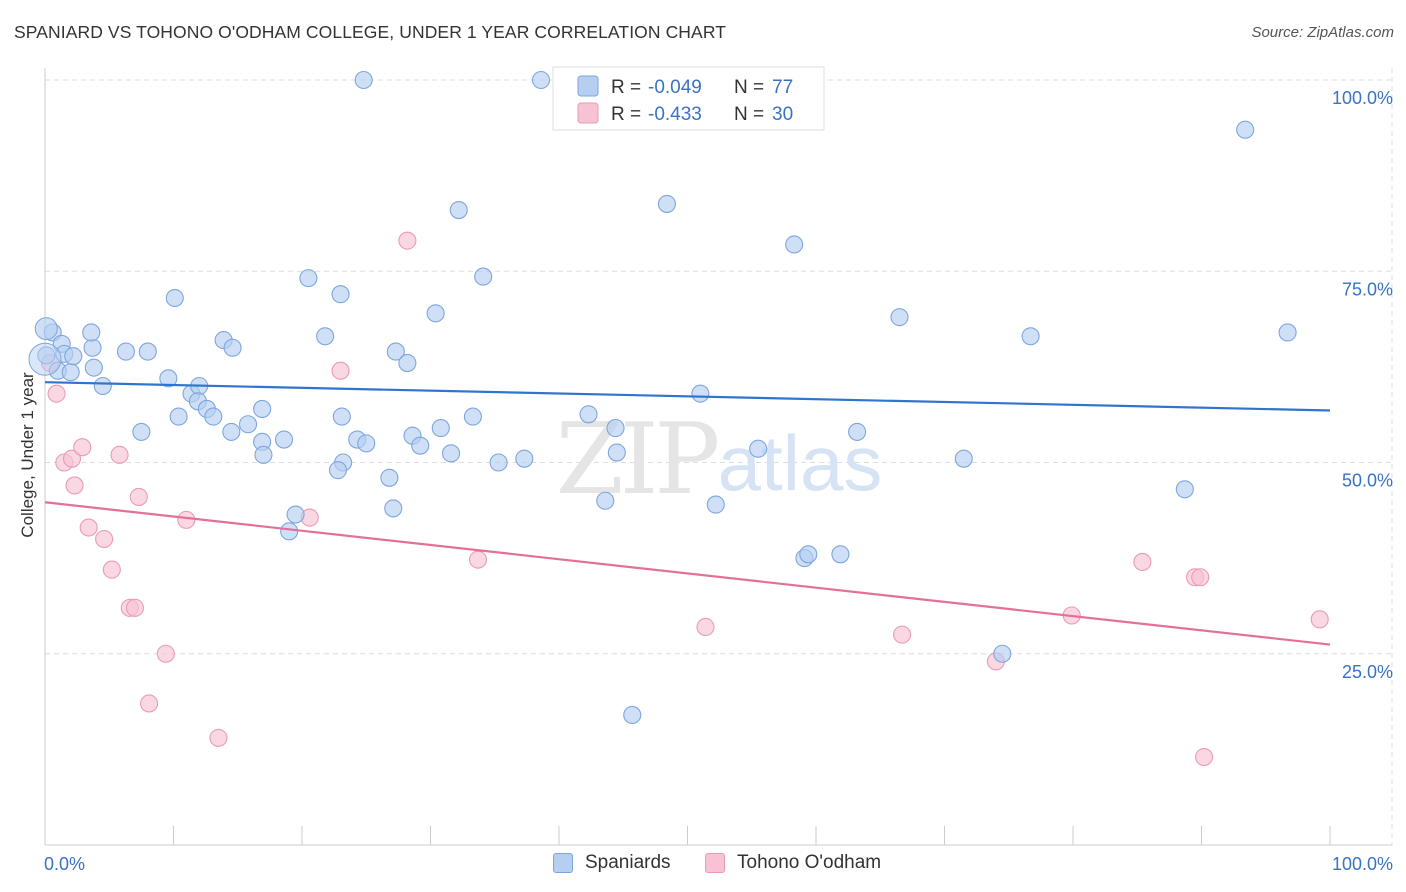 This screenshot has width=1406, height=892. I want to click on stats-r-label-tohono: R =, so click(628, 114).